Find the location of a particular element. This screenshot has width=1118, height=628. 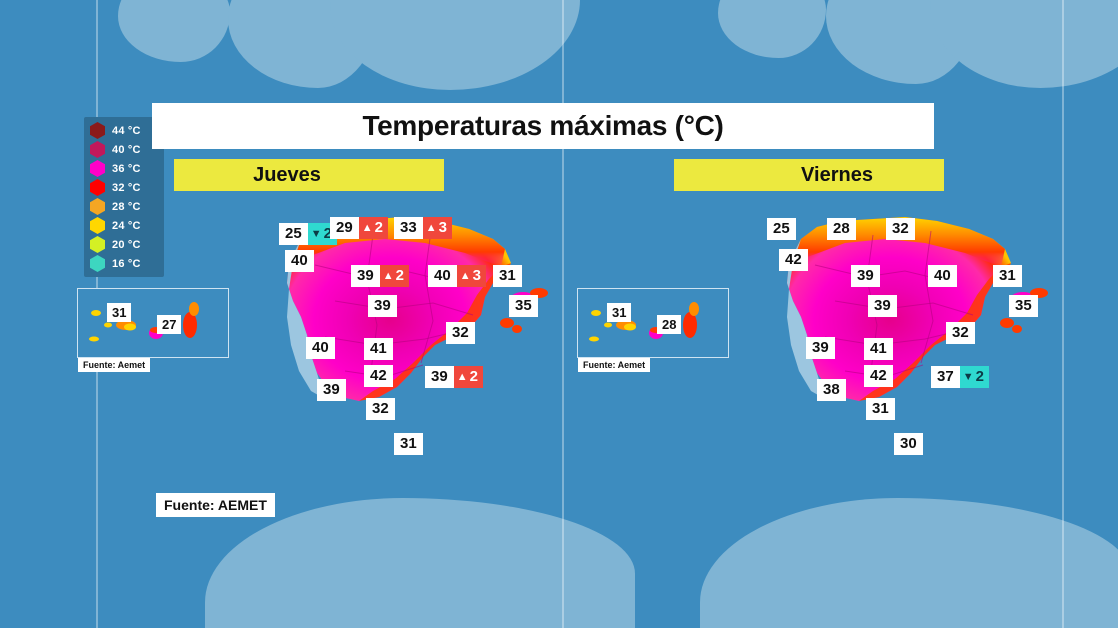

legend-row: 44 °C is located at coordinates (124, 130).